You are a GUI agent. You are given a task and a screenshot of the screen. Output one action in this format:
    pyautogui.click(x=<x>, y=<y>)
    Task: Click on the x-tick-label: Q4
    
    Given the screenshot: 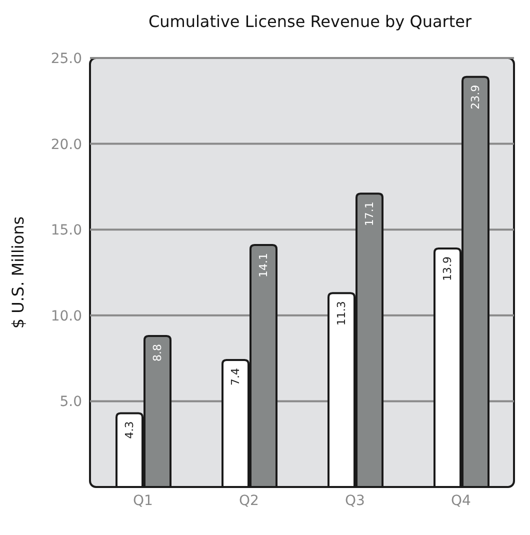 What is the action you would take?
    pyautogui.click(x=461, y=500)
    